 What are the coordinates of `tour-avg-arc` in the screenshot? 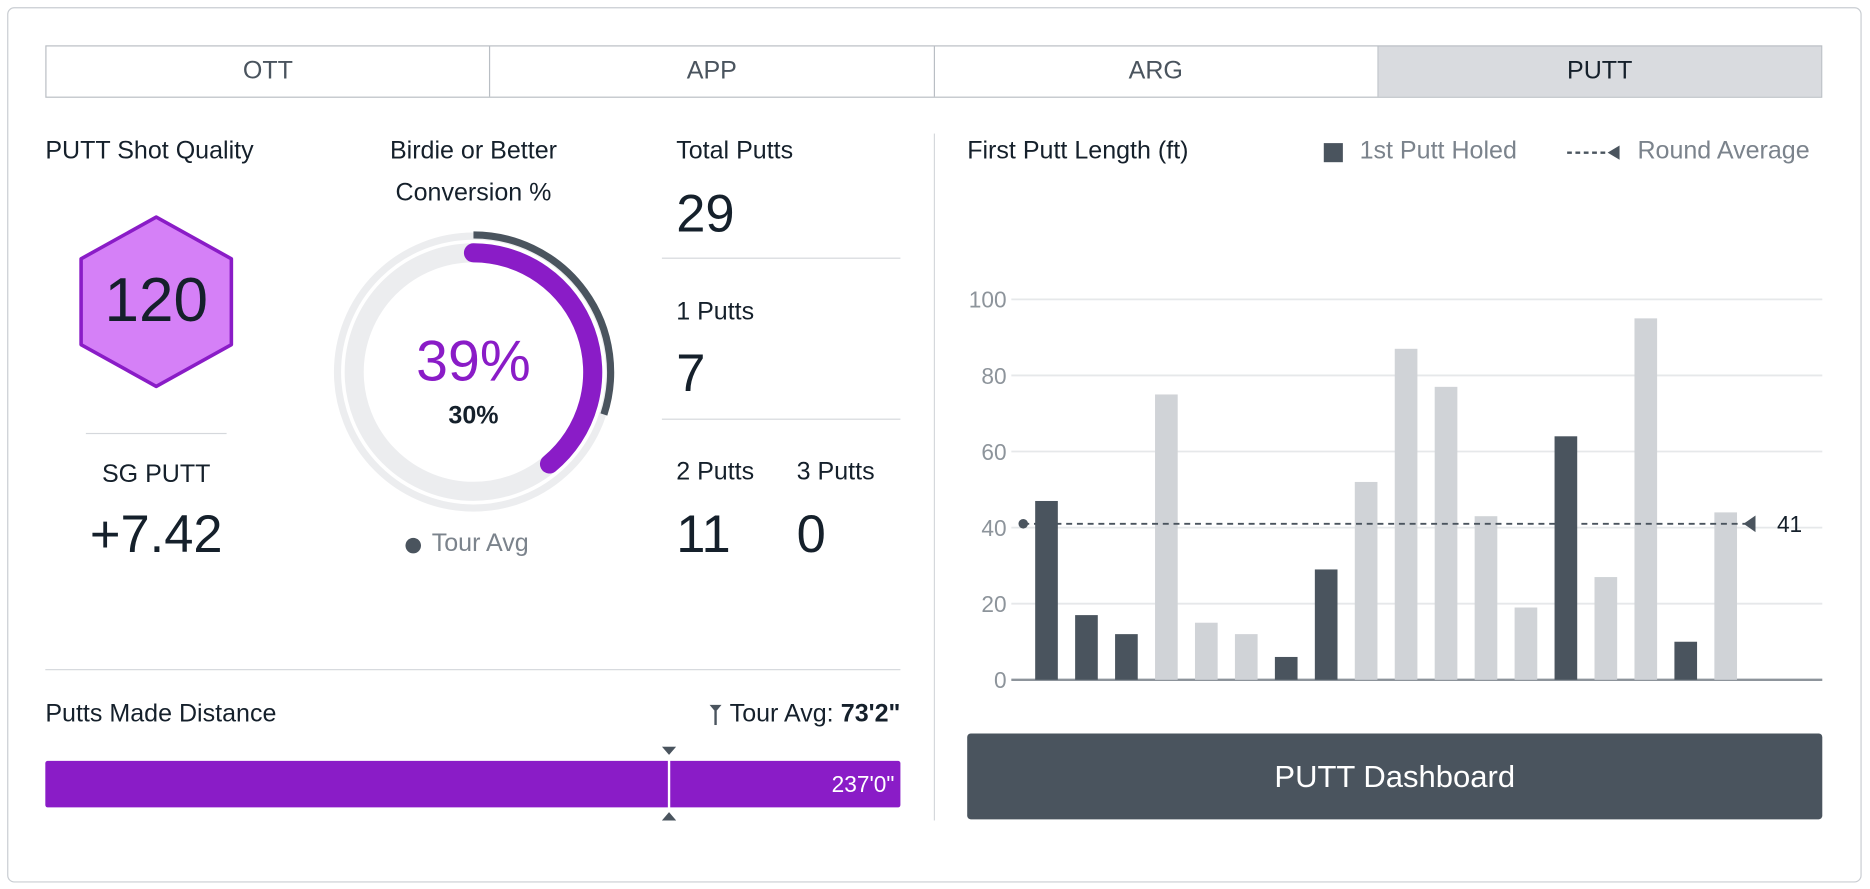 It's located at (544, 323).